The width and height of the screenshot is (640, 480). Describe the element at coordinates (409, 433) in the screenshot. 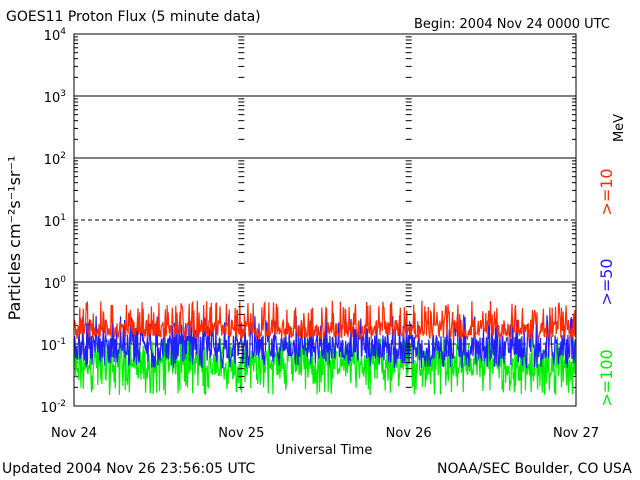

I see `x-tick-label: Nov 26` at that location.